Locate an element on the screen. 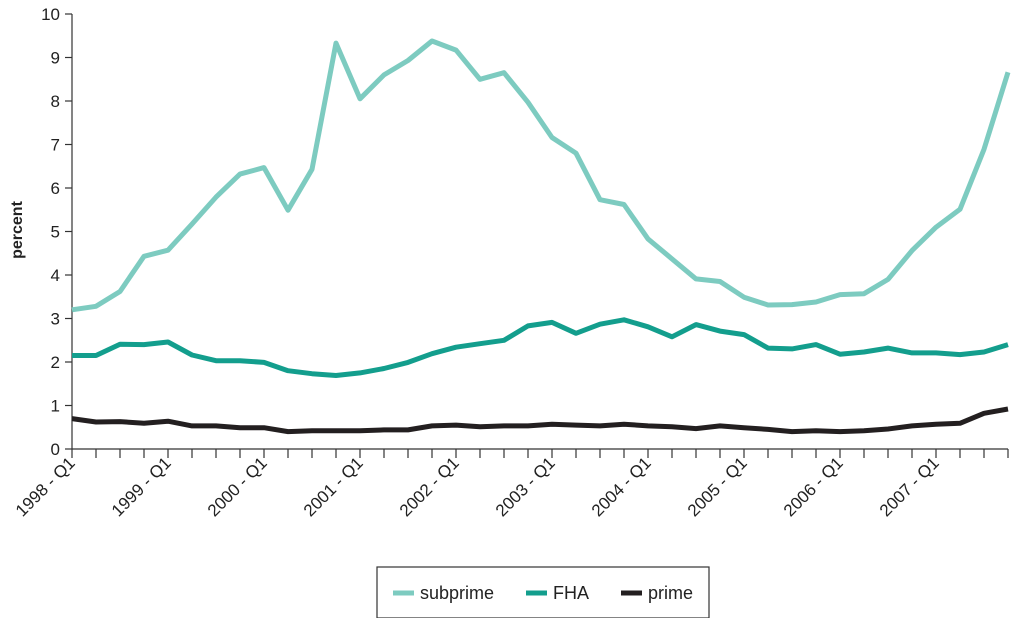  series-line-fha is located at coordinates (540, 347).